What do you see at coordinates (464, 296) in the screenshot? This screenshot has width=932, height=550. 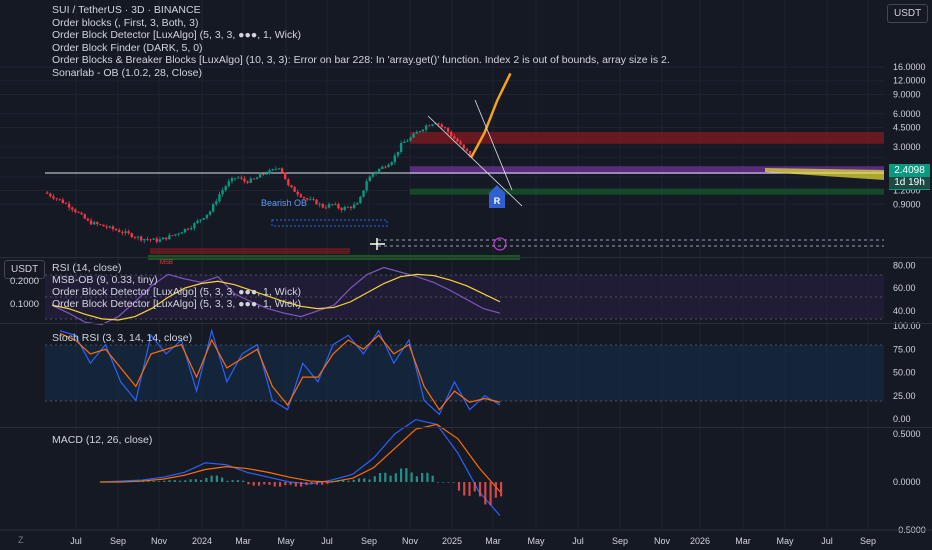 I see `rsi-pane` at bounding box center [464, 296].